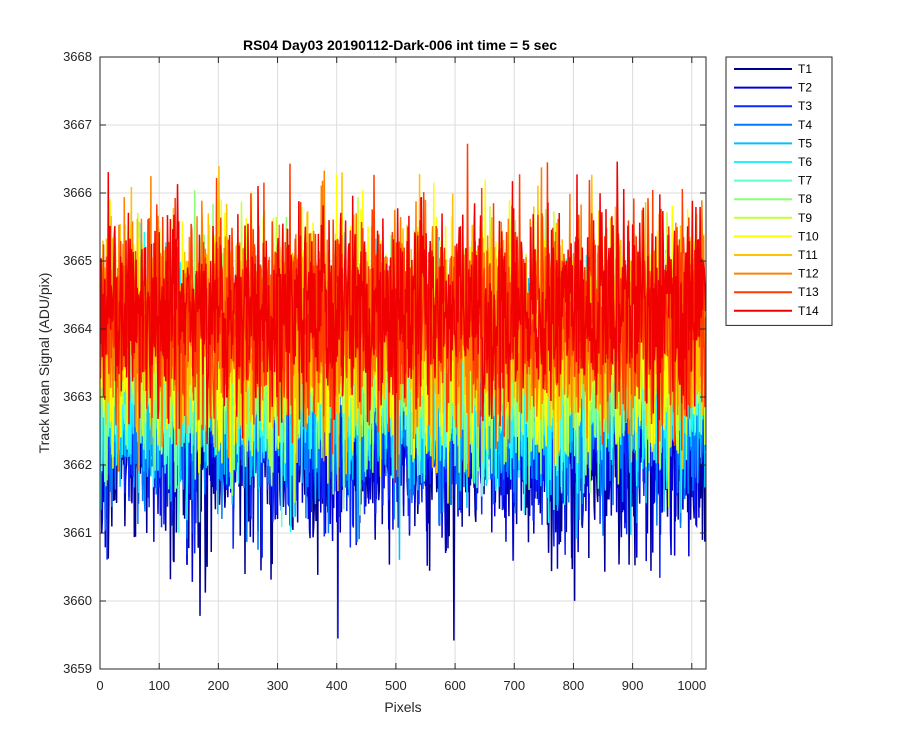 Image resolution: width=900 pixels, height=750 pixels. What do you see at coordinates (159, 685) in the screenshot?
I see `x-tick-label: 100` at bounding box center [159, 685].